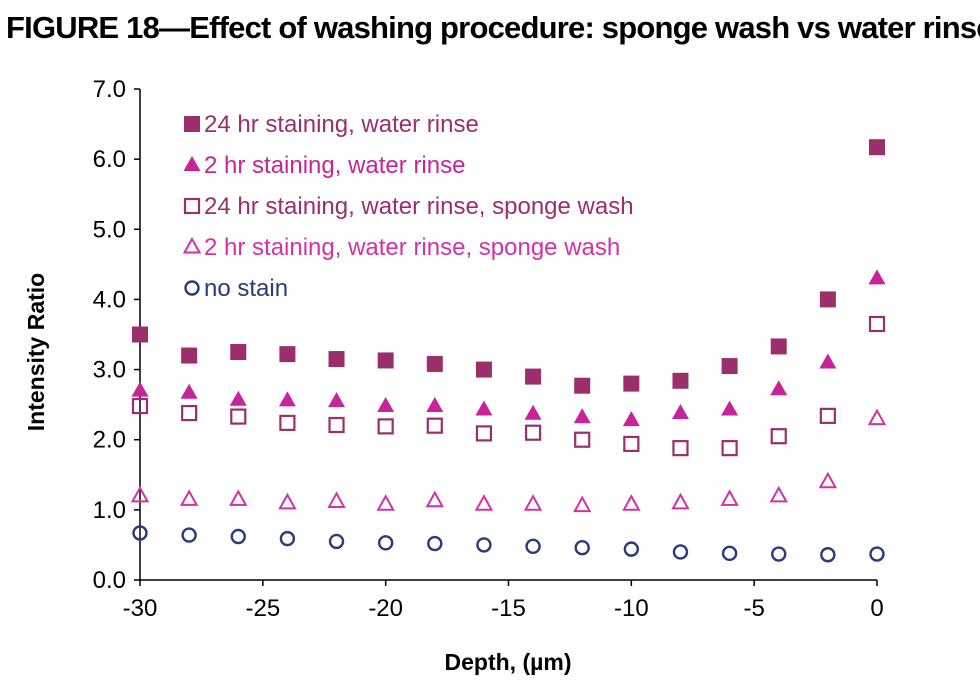 Image resolution: width=980 pixels, height=684 pixels. What do you see at coordinates (508, 662) in the screenshot?
I see `x-axis-label: Depth, (µm)` at bounding box center [508, 662].